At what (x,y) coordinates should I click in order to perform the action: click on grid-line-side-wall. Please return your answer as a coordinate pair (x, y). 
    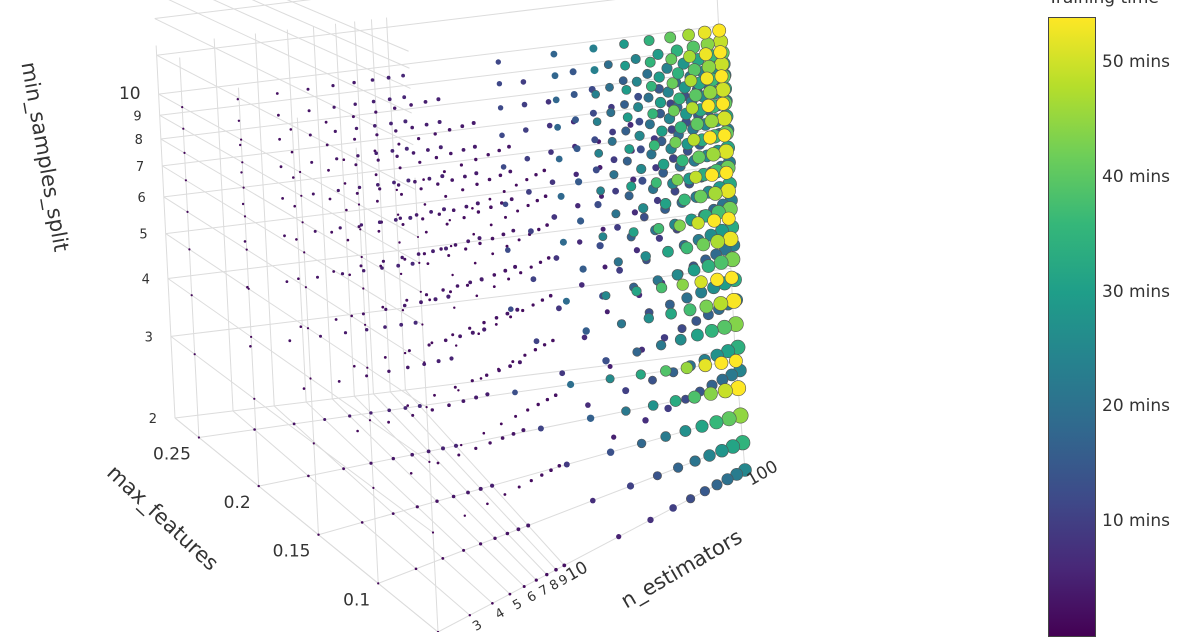
    Looking at the image, I should click on (367, 365).